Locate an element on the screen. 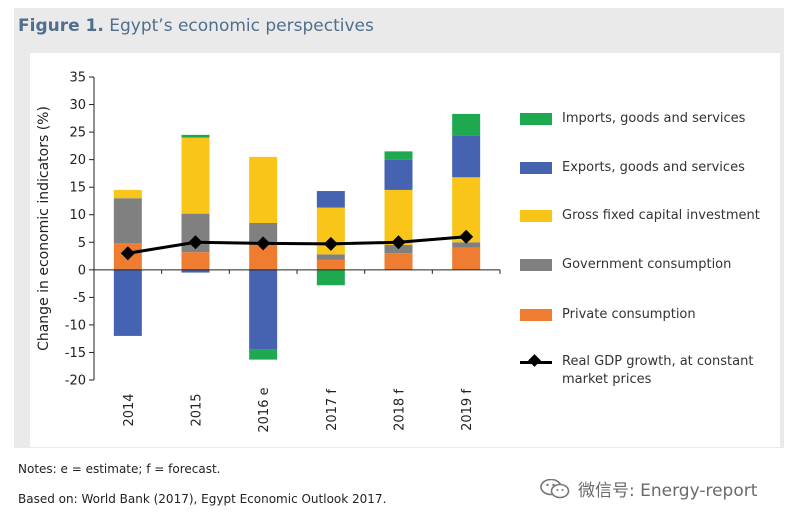 The height and width of the screenshot is (524, 800). legend-item-government: Government consumption is located at coordinates (625, 265).